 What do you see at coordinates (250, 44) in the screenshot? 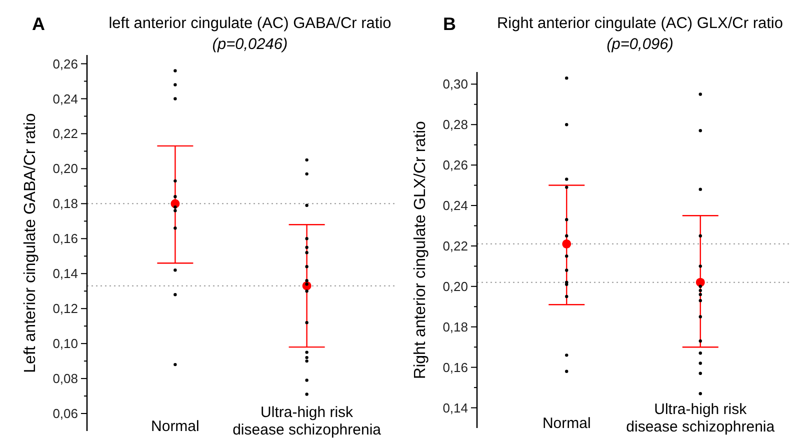
I see `chart-subtitle: (p=0,0246)` at bounding box center [250, 44].